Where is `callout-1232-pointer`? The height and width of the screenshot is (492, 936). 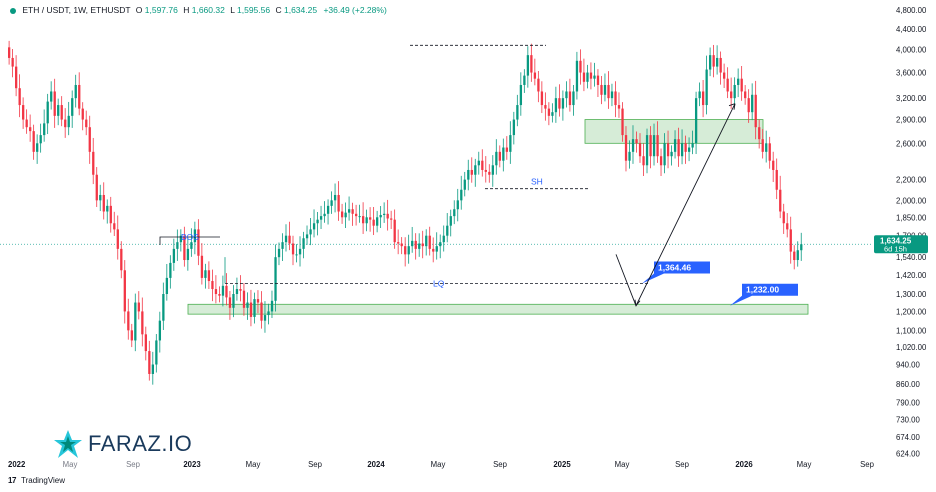 callout-1232-pointer is located at coordinates (764, 294).